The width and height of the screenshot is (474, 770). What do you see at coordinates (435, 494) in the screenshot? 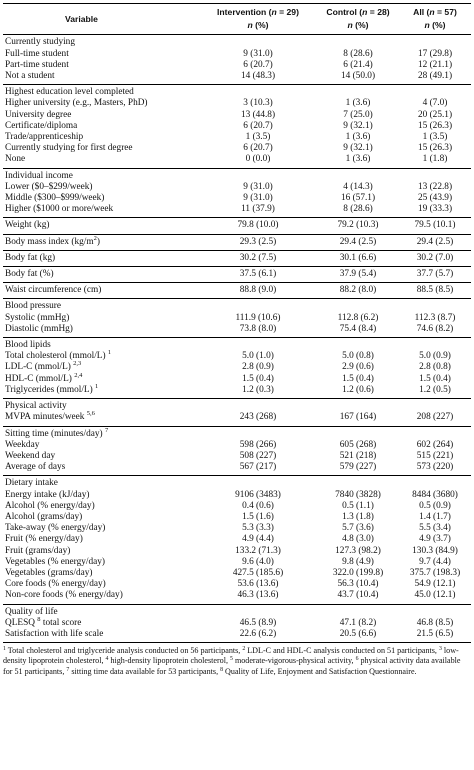
I see `all-value: 8484 (3680)` at bounding box center [435, 494].